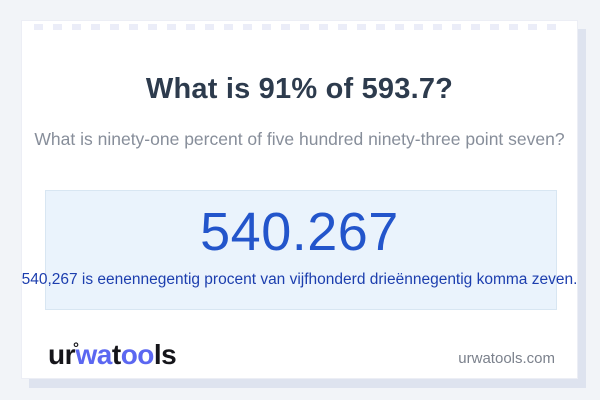 The image size is (600, 400). I want to click on logo-part-ls: ls, so click(165, 354).